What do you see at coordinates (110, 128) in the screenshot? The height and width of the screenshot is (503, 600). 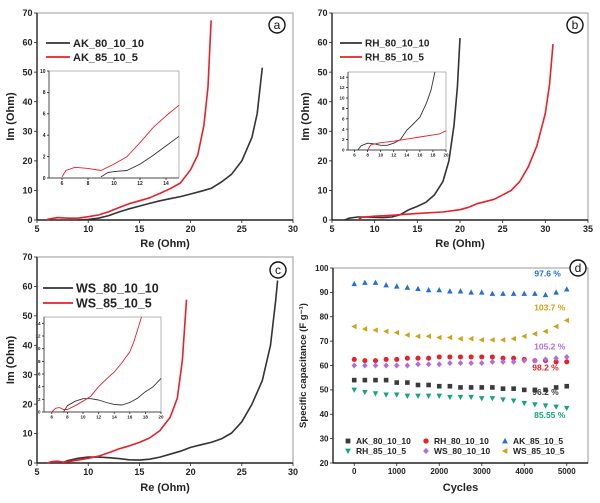 I see `chart-a-inset: 6 8 10 12 14 0 2 4 6 8 10` at bounding box center [110, 128].